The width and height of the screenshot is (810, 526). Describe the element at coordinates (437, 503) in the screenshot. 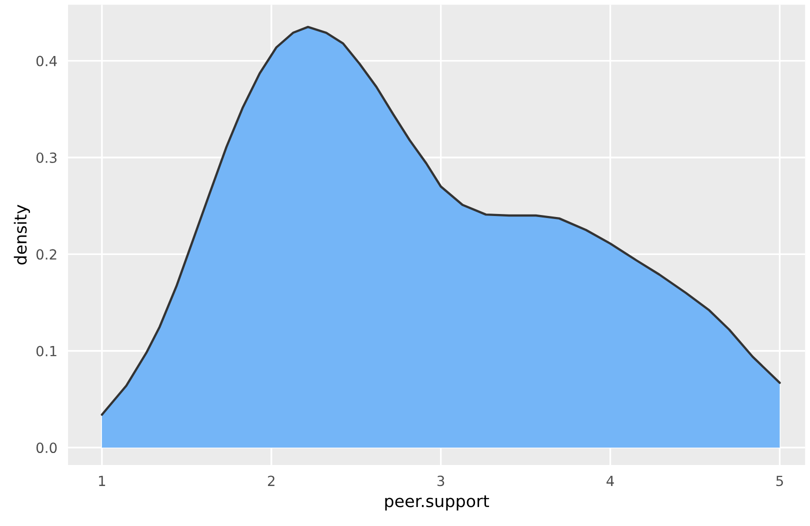

I see `x-axis-title: peer.support` at that location.